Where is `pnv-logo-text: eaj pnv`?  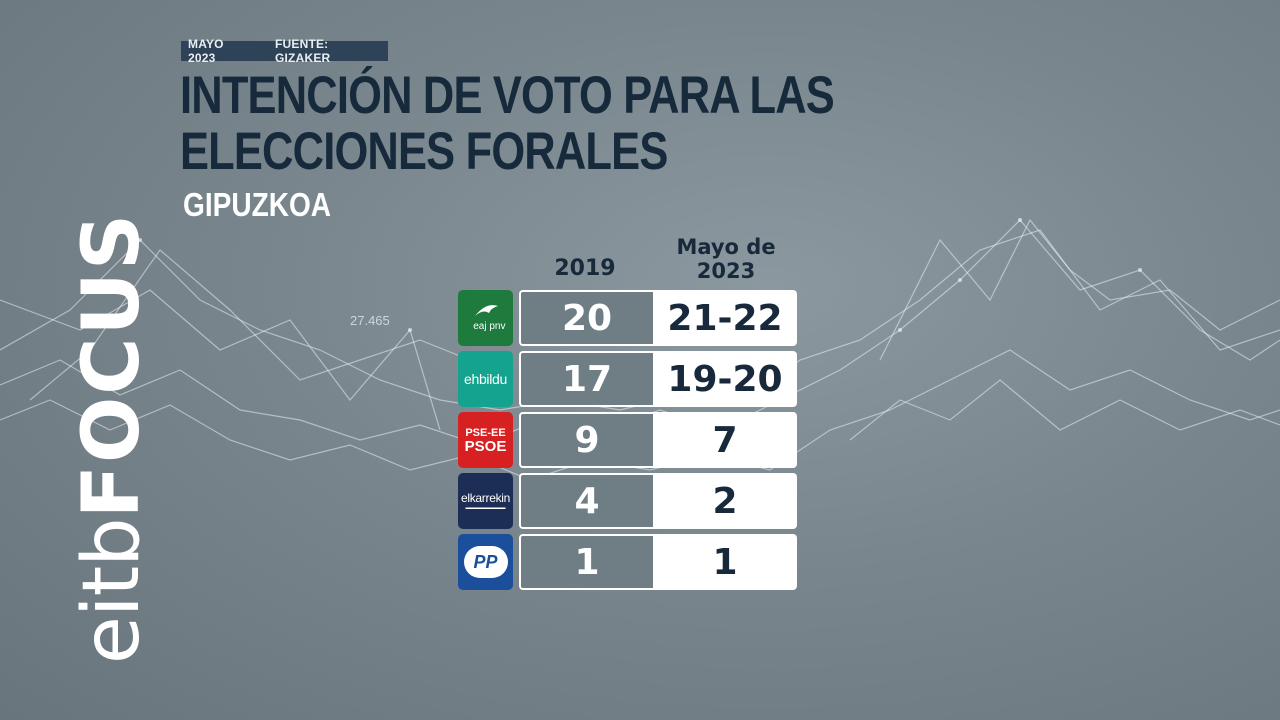 pnv-logo-text: eaj pnv is located at coordinates (489, 326).